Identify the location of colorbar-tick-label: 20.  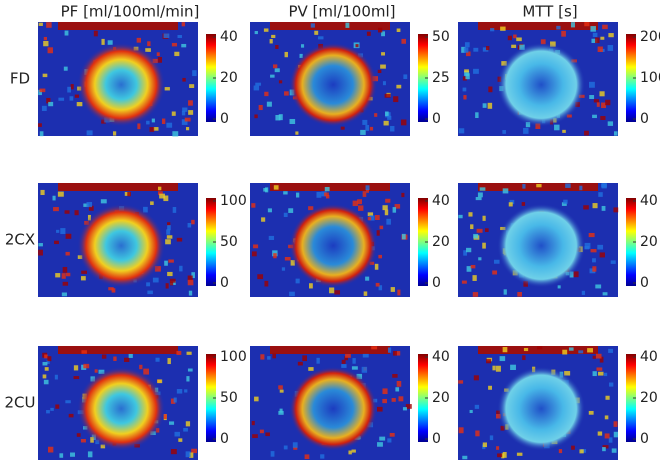
(441, 398).